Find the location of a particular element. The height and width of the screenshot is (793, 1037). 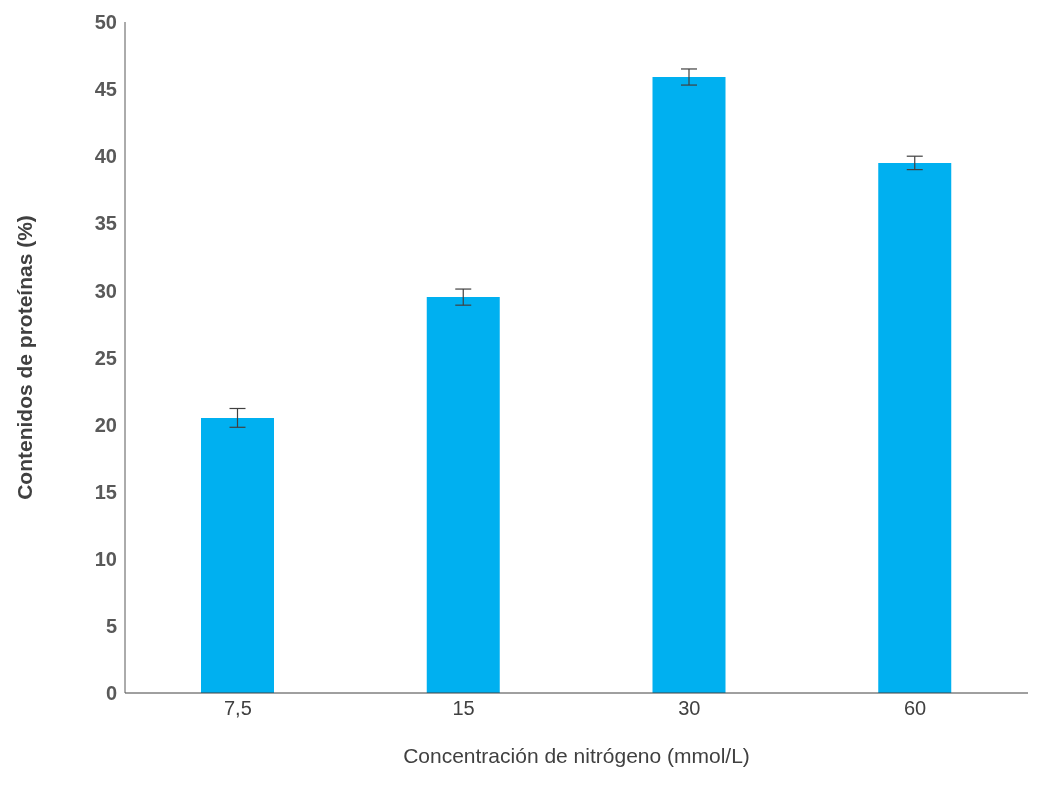

y-tick-label: 35 is located at coordinates (105, 223).